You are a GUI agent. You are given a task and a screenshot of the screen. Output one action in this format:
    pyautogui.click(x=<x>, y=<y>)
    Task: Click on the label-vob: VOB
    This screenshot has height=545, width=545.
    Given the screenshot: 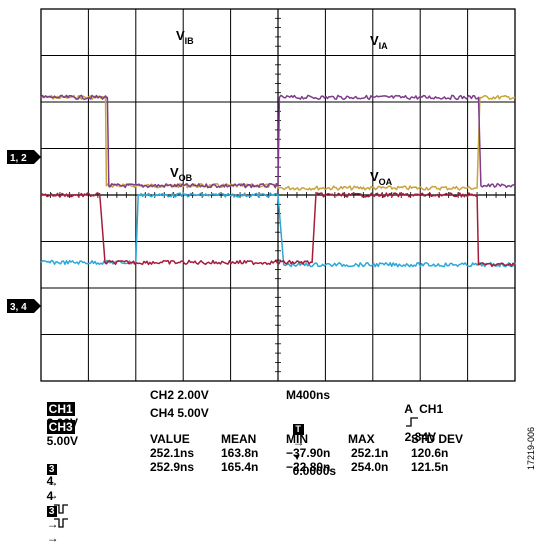 What is the action you would take?
    pyautogui.click(x=181, y=174)
    